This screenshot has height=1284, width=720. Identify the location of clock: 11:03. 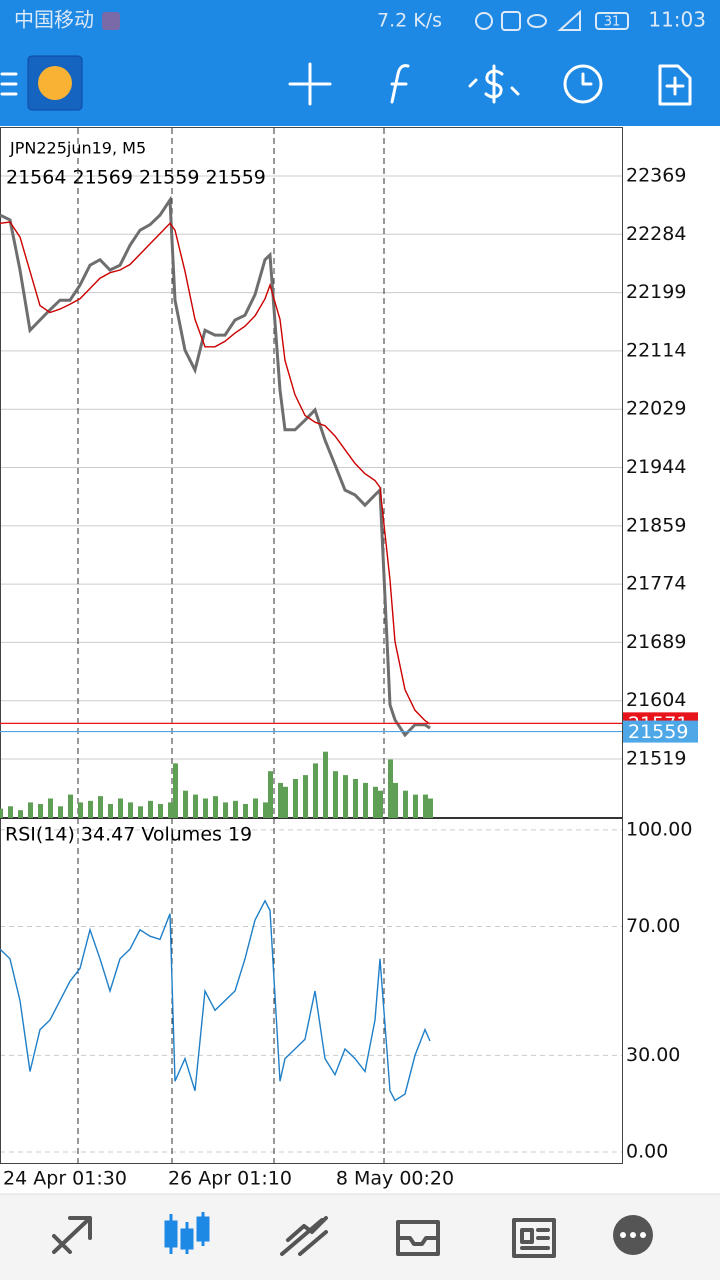
(677, 20).